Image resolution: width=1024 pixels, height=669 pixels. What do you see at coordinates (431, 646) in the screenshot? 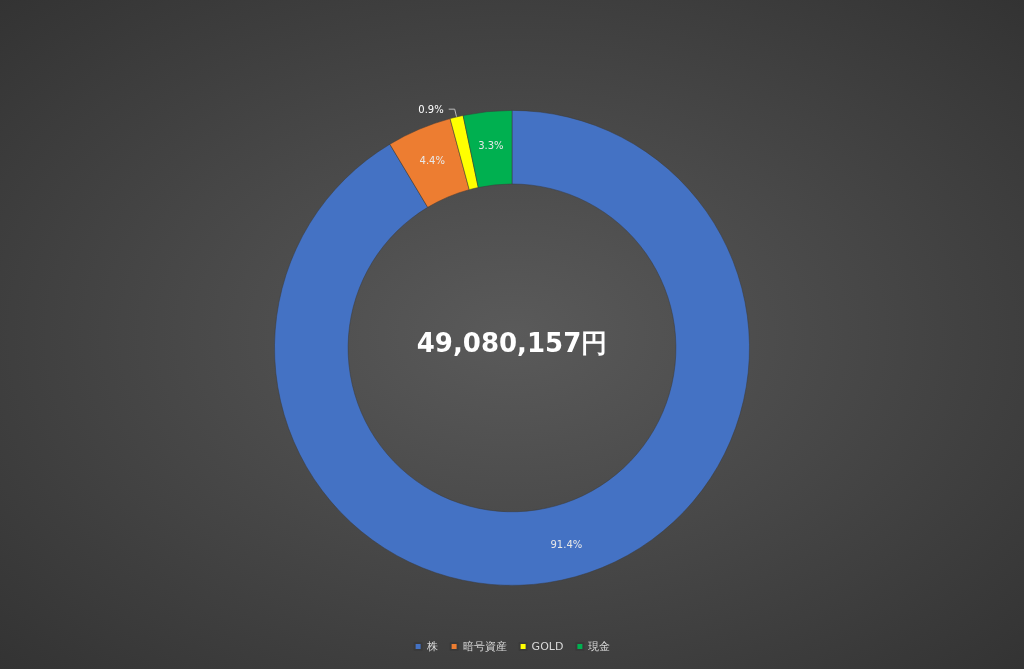
I see `legend-label: 株` at bounding box center [431, 646].